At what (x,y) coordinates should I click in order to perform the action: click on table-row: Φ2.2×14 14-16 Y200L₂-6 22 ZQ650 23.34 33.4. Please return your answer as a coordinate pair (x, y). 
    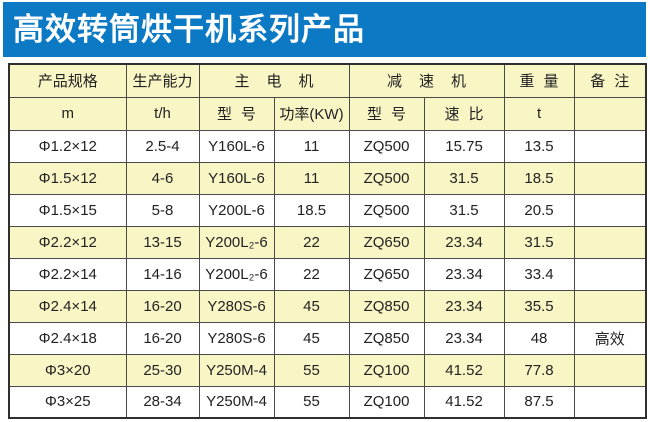
    Looking at the image, I should click on (327, 274).